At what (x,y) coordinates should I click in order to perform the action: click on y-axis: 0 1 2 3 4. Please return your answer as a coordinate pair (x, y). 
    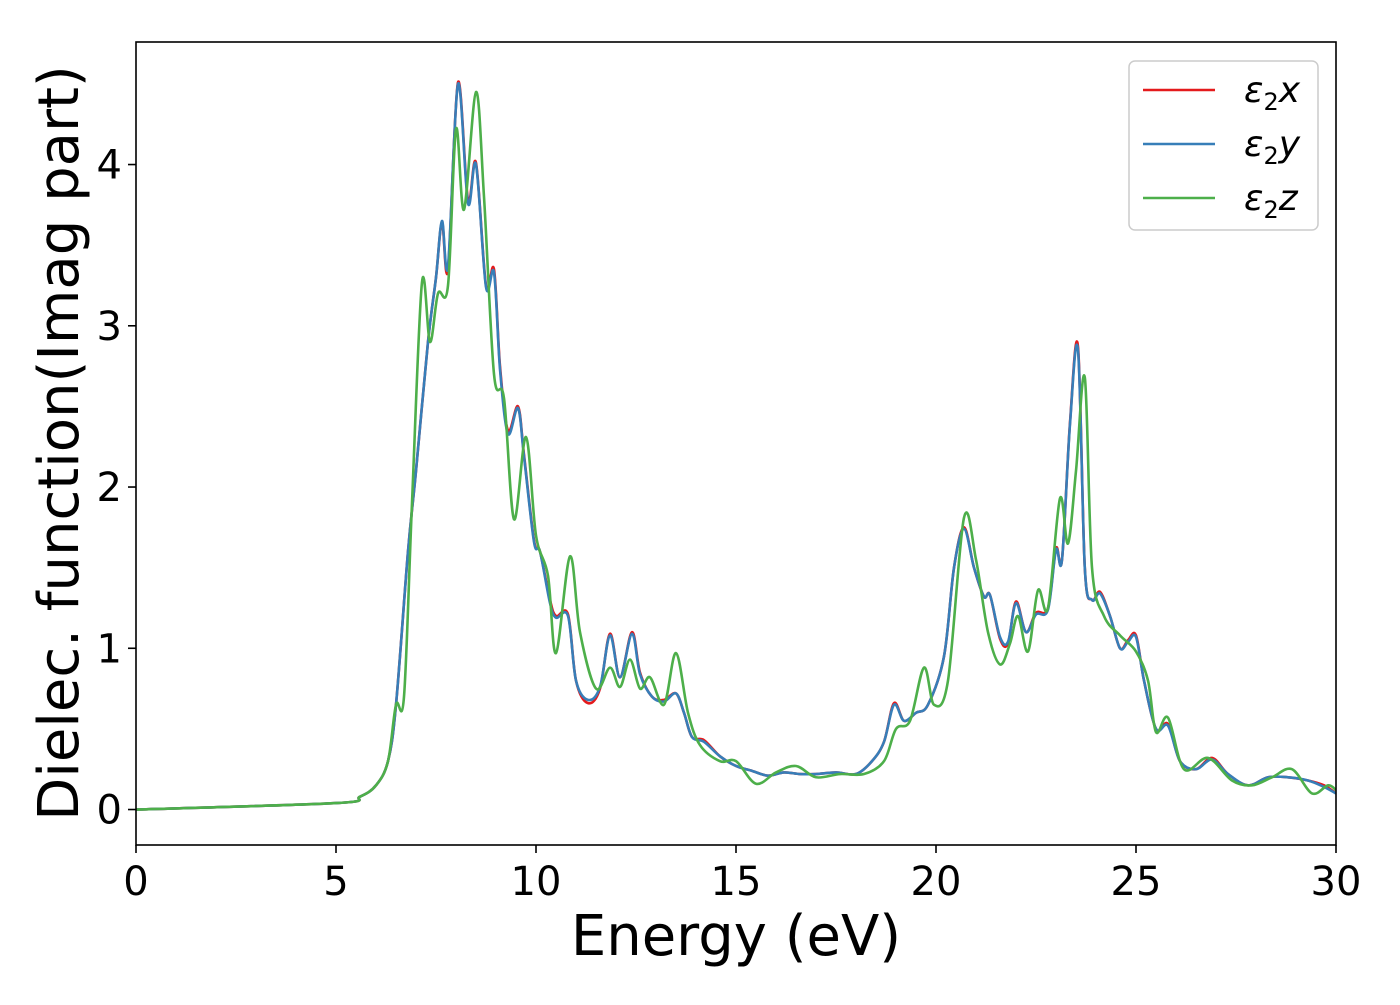
    Looking at the image, I should click on (116, 488).